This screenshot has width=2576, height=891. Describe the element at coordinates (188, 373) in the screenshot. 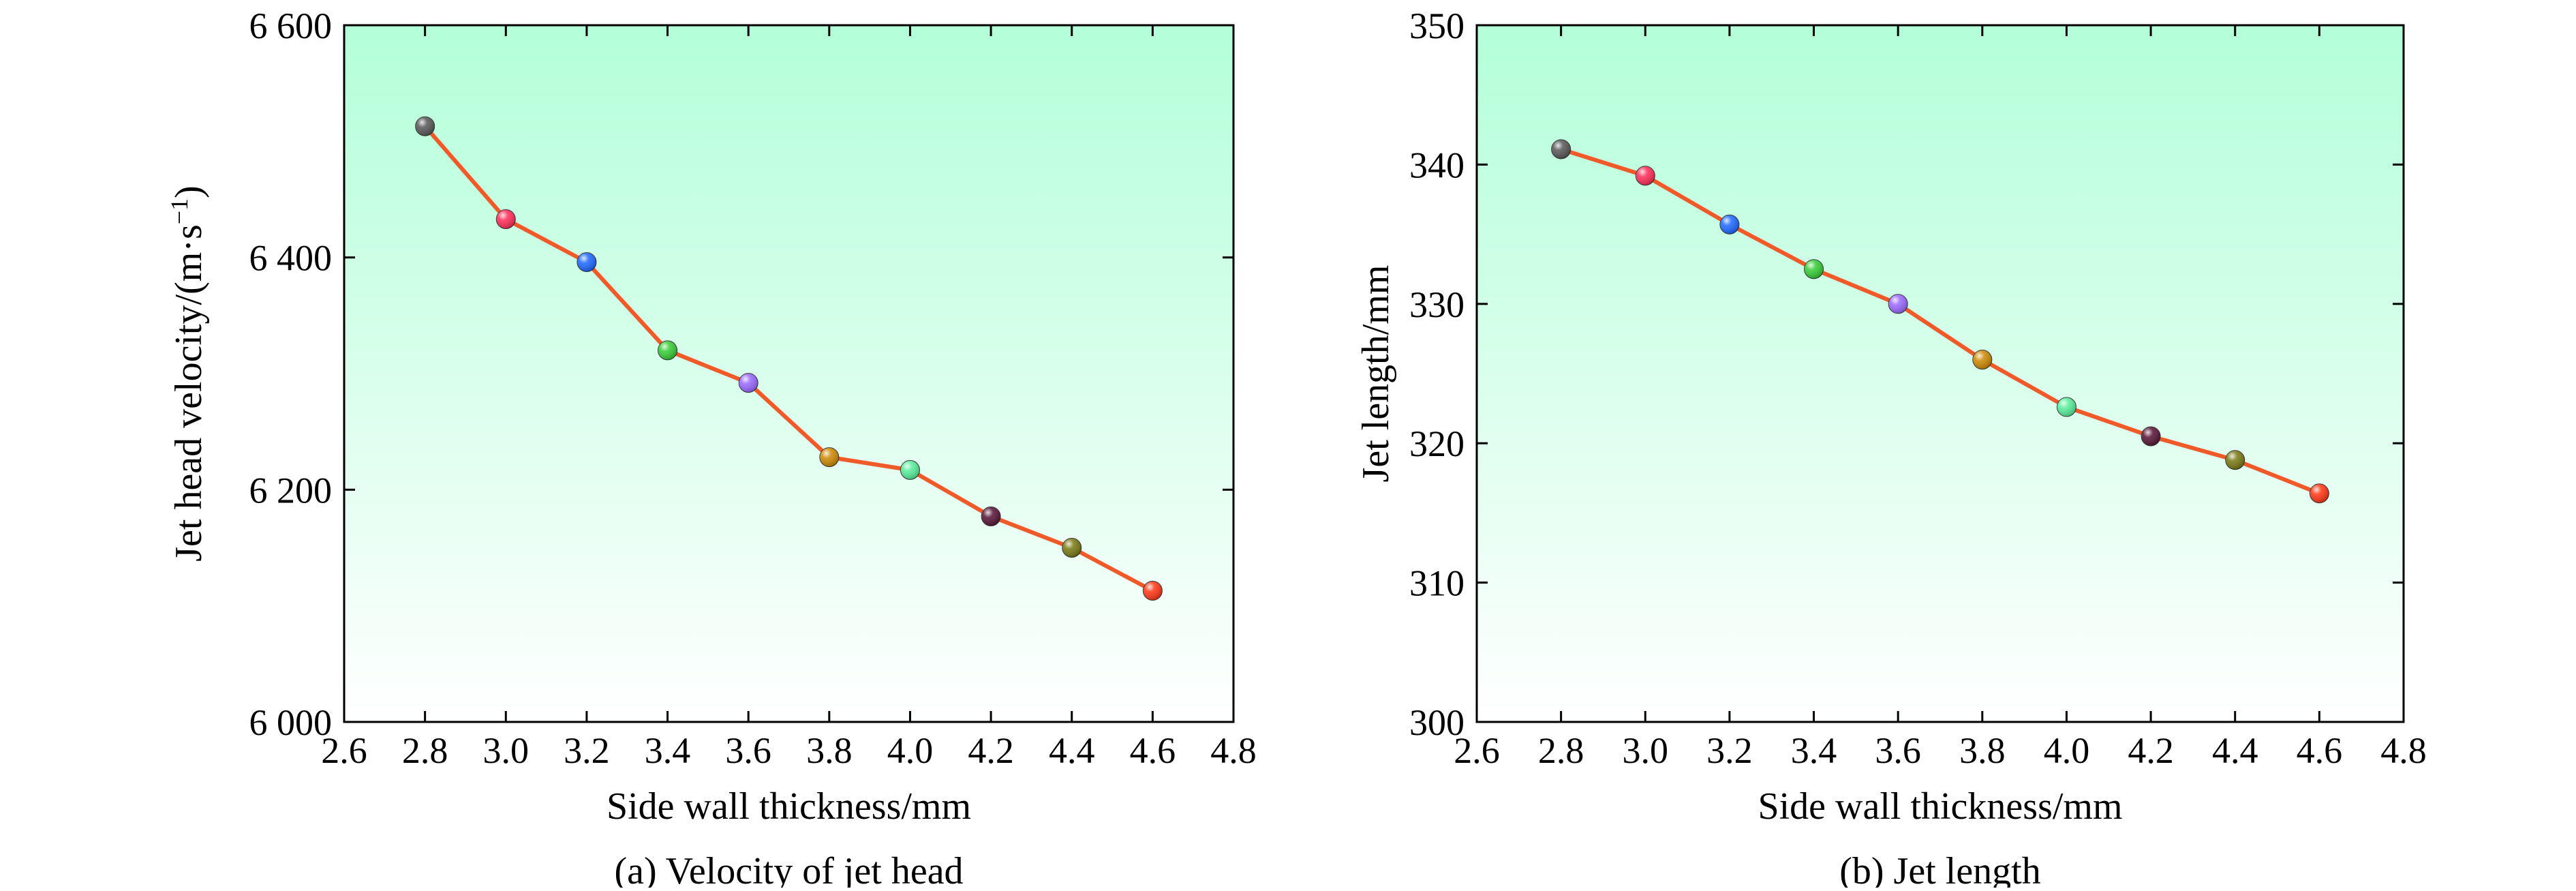

I see `y-axis-label: Jet head velocity/(m·s−1)` at that location.